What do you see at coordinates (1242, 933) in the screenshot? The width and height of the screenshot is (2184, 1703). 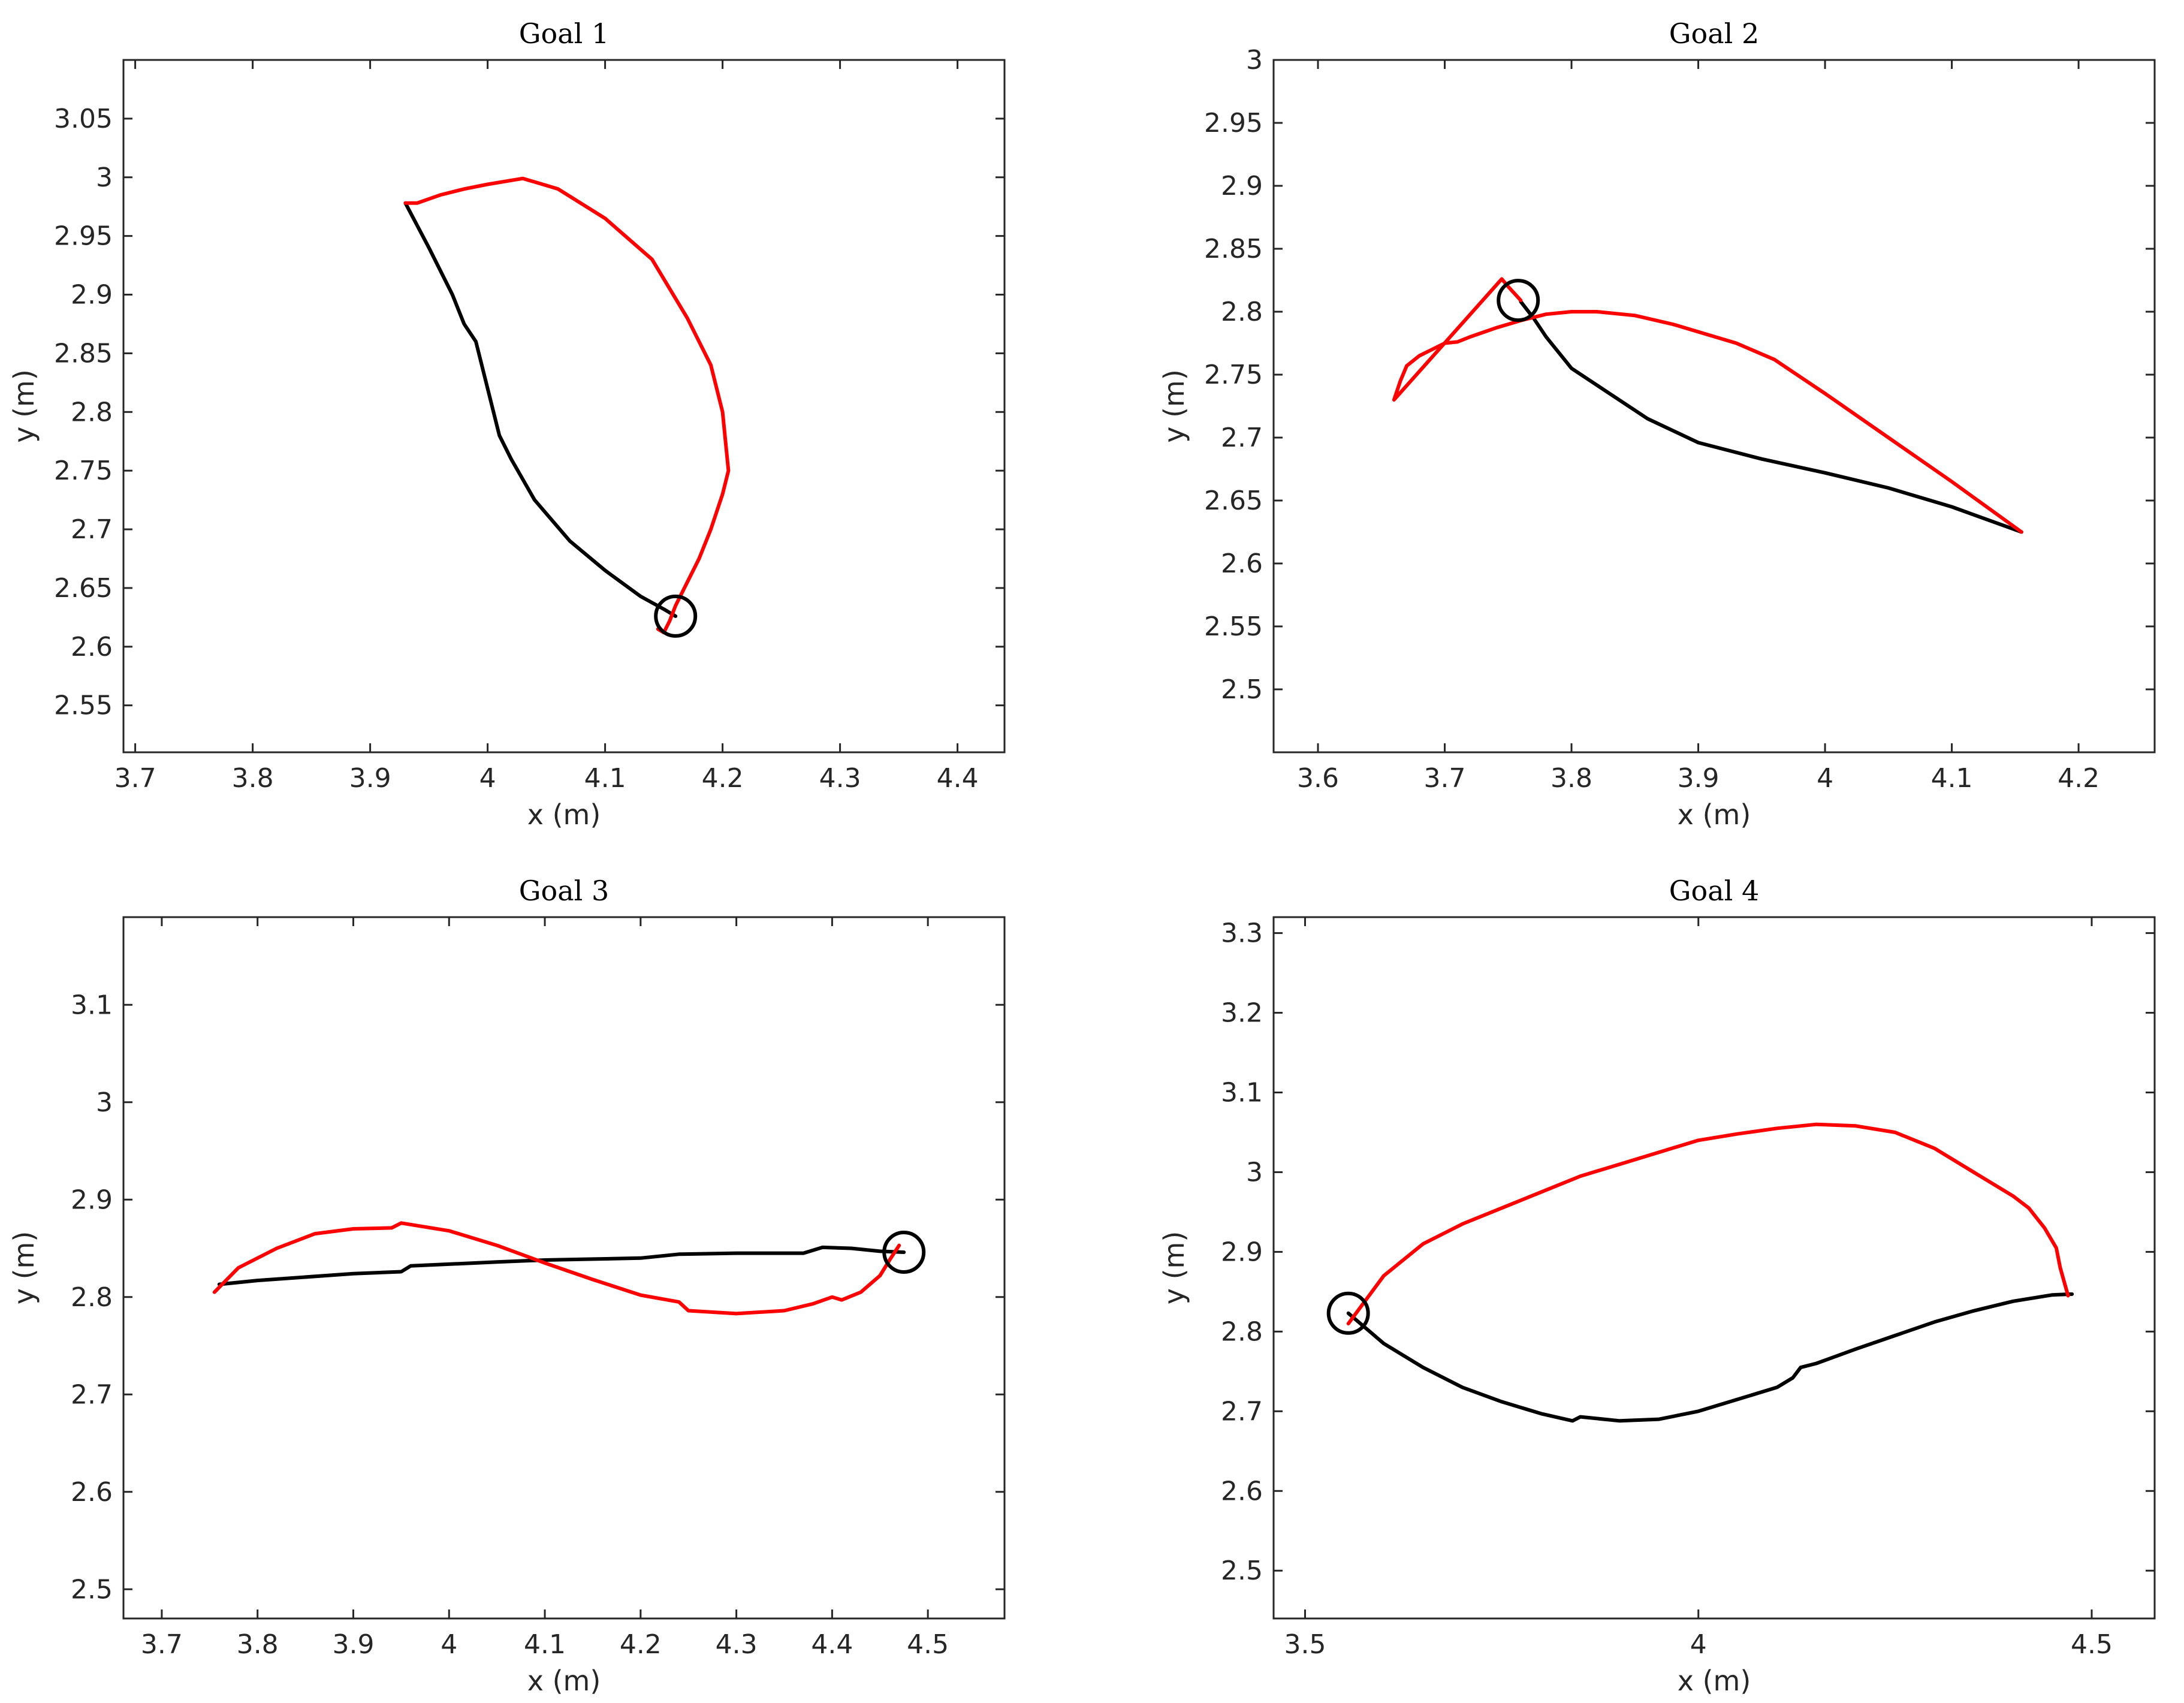 I see `y-tick-label: 3.3` at bounding box center [1242, 933].